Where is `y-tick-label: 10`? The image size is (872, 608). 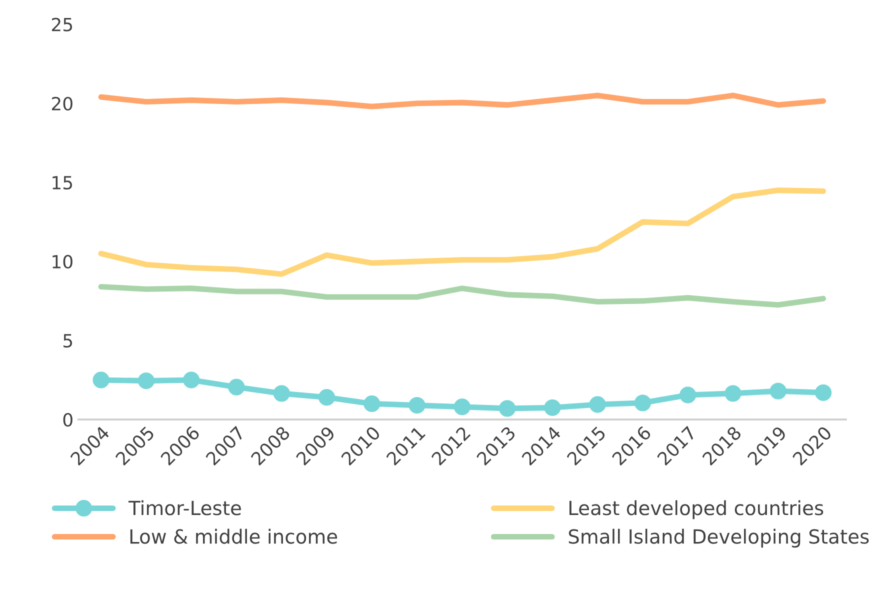 y-tick-label: 10 is located at coordinates (62, 261).